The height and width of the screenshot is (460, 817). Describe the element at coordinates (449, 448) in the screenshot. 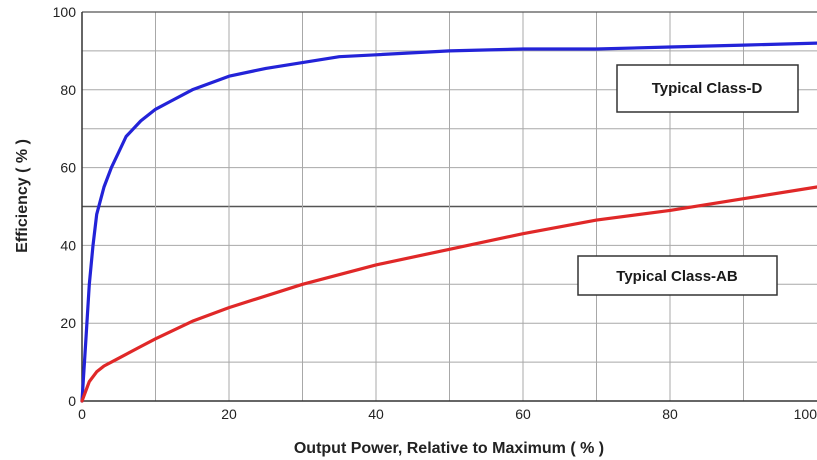

I see `x-axis-title: Output Power, Relative to Maximum ( % )` at that location.